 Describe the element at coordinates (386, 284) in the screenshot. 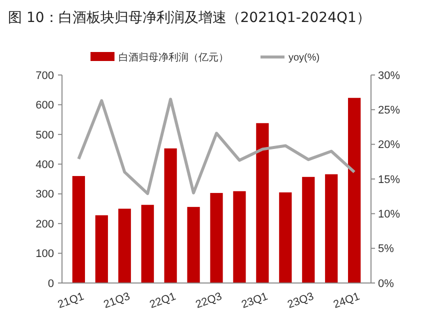

I see `y2-tick-label: 0%` at that location.